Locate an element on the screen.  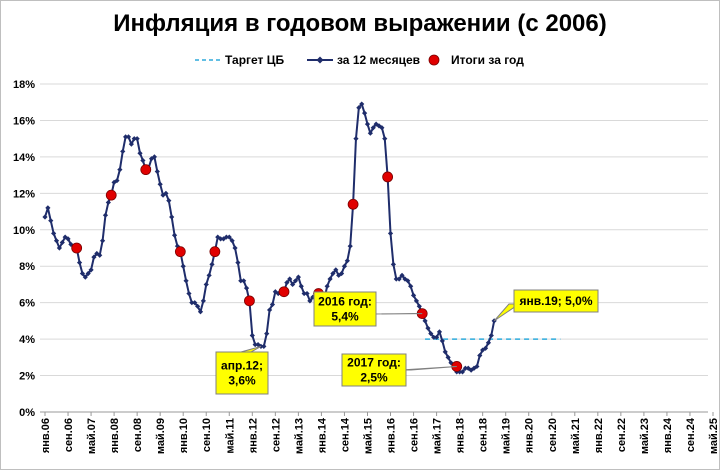
x-tick-label: янв.08 is located at coordinates (115, 435).